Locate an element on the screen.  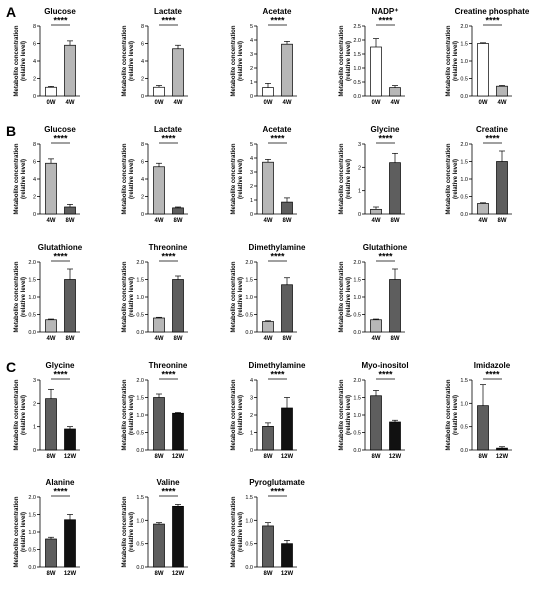
y-axis-label-unit-15: (relative level) is located at coordinates (132, 415).